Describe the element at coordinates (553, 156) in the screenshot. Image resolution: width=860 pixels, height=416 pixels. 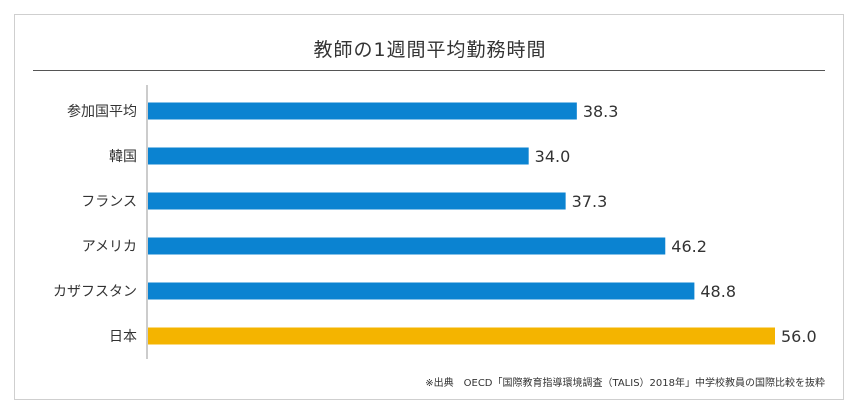
I see `value-label-1: 34.0` at that location.